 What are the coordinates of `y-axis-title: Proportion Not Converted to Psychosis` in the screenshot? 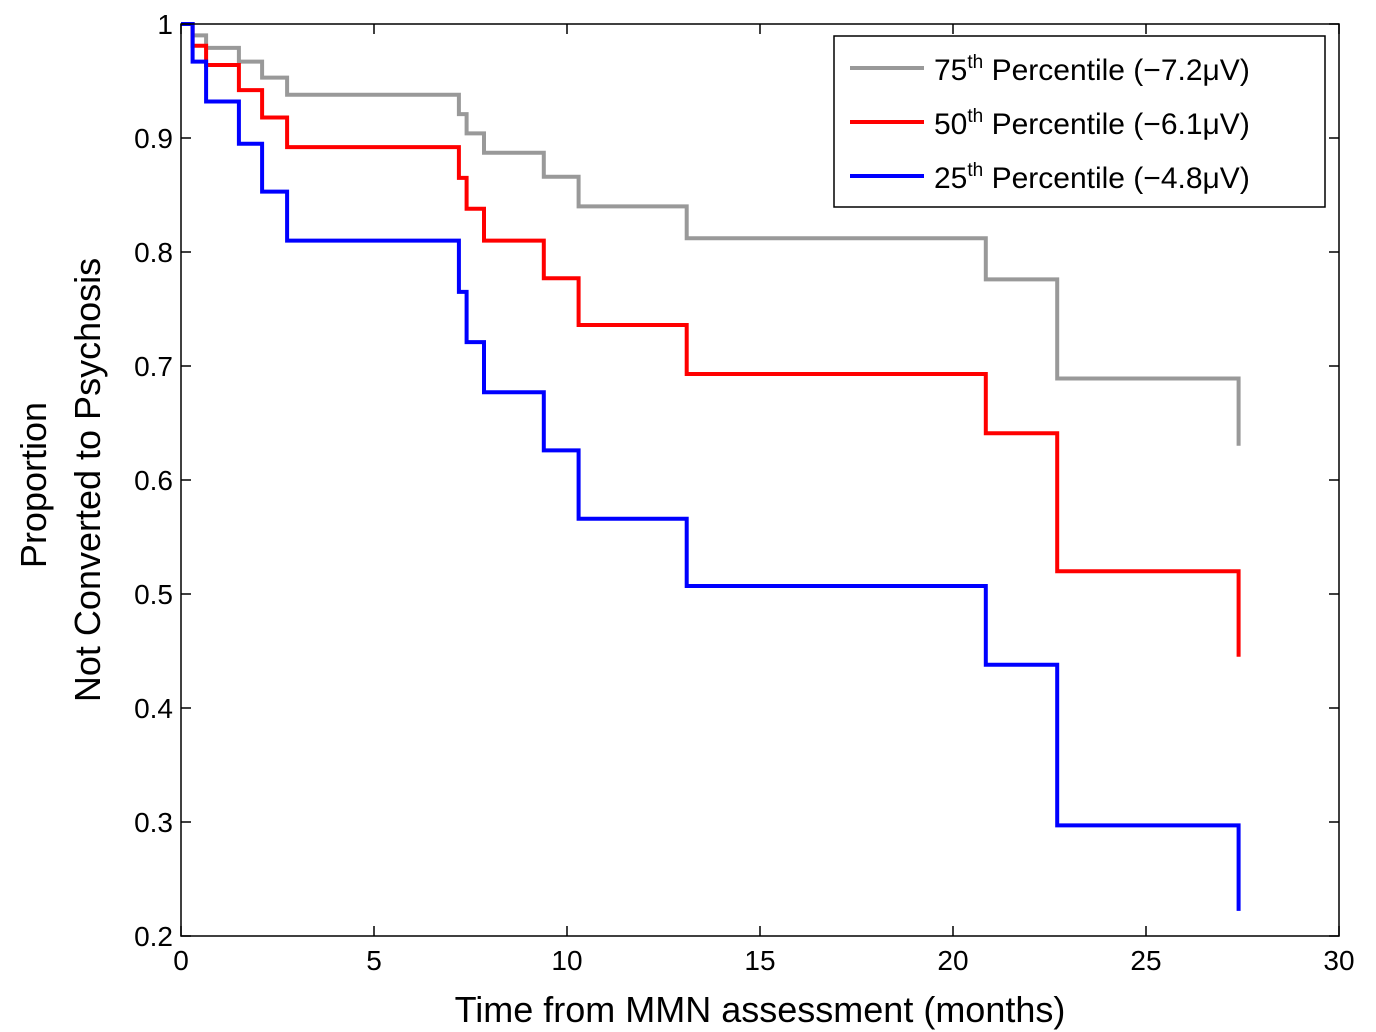 It's located at (60, 480).